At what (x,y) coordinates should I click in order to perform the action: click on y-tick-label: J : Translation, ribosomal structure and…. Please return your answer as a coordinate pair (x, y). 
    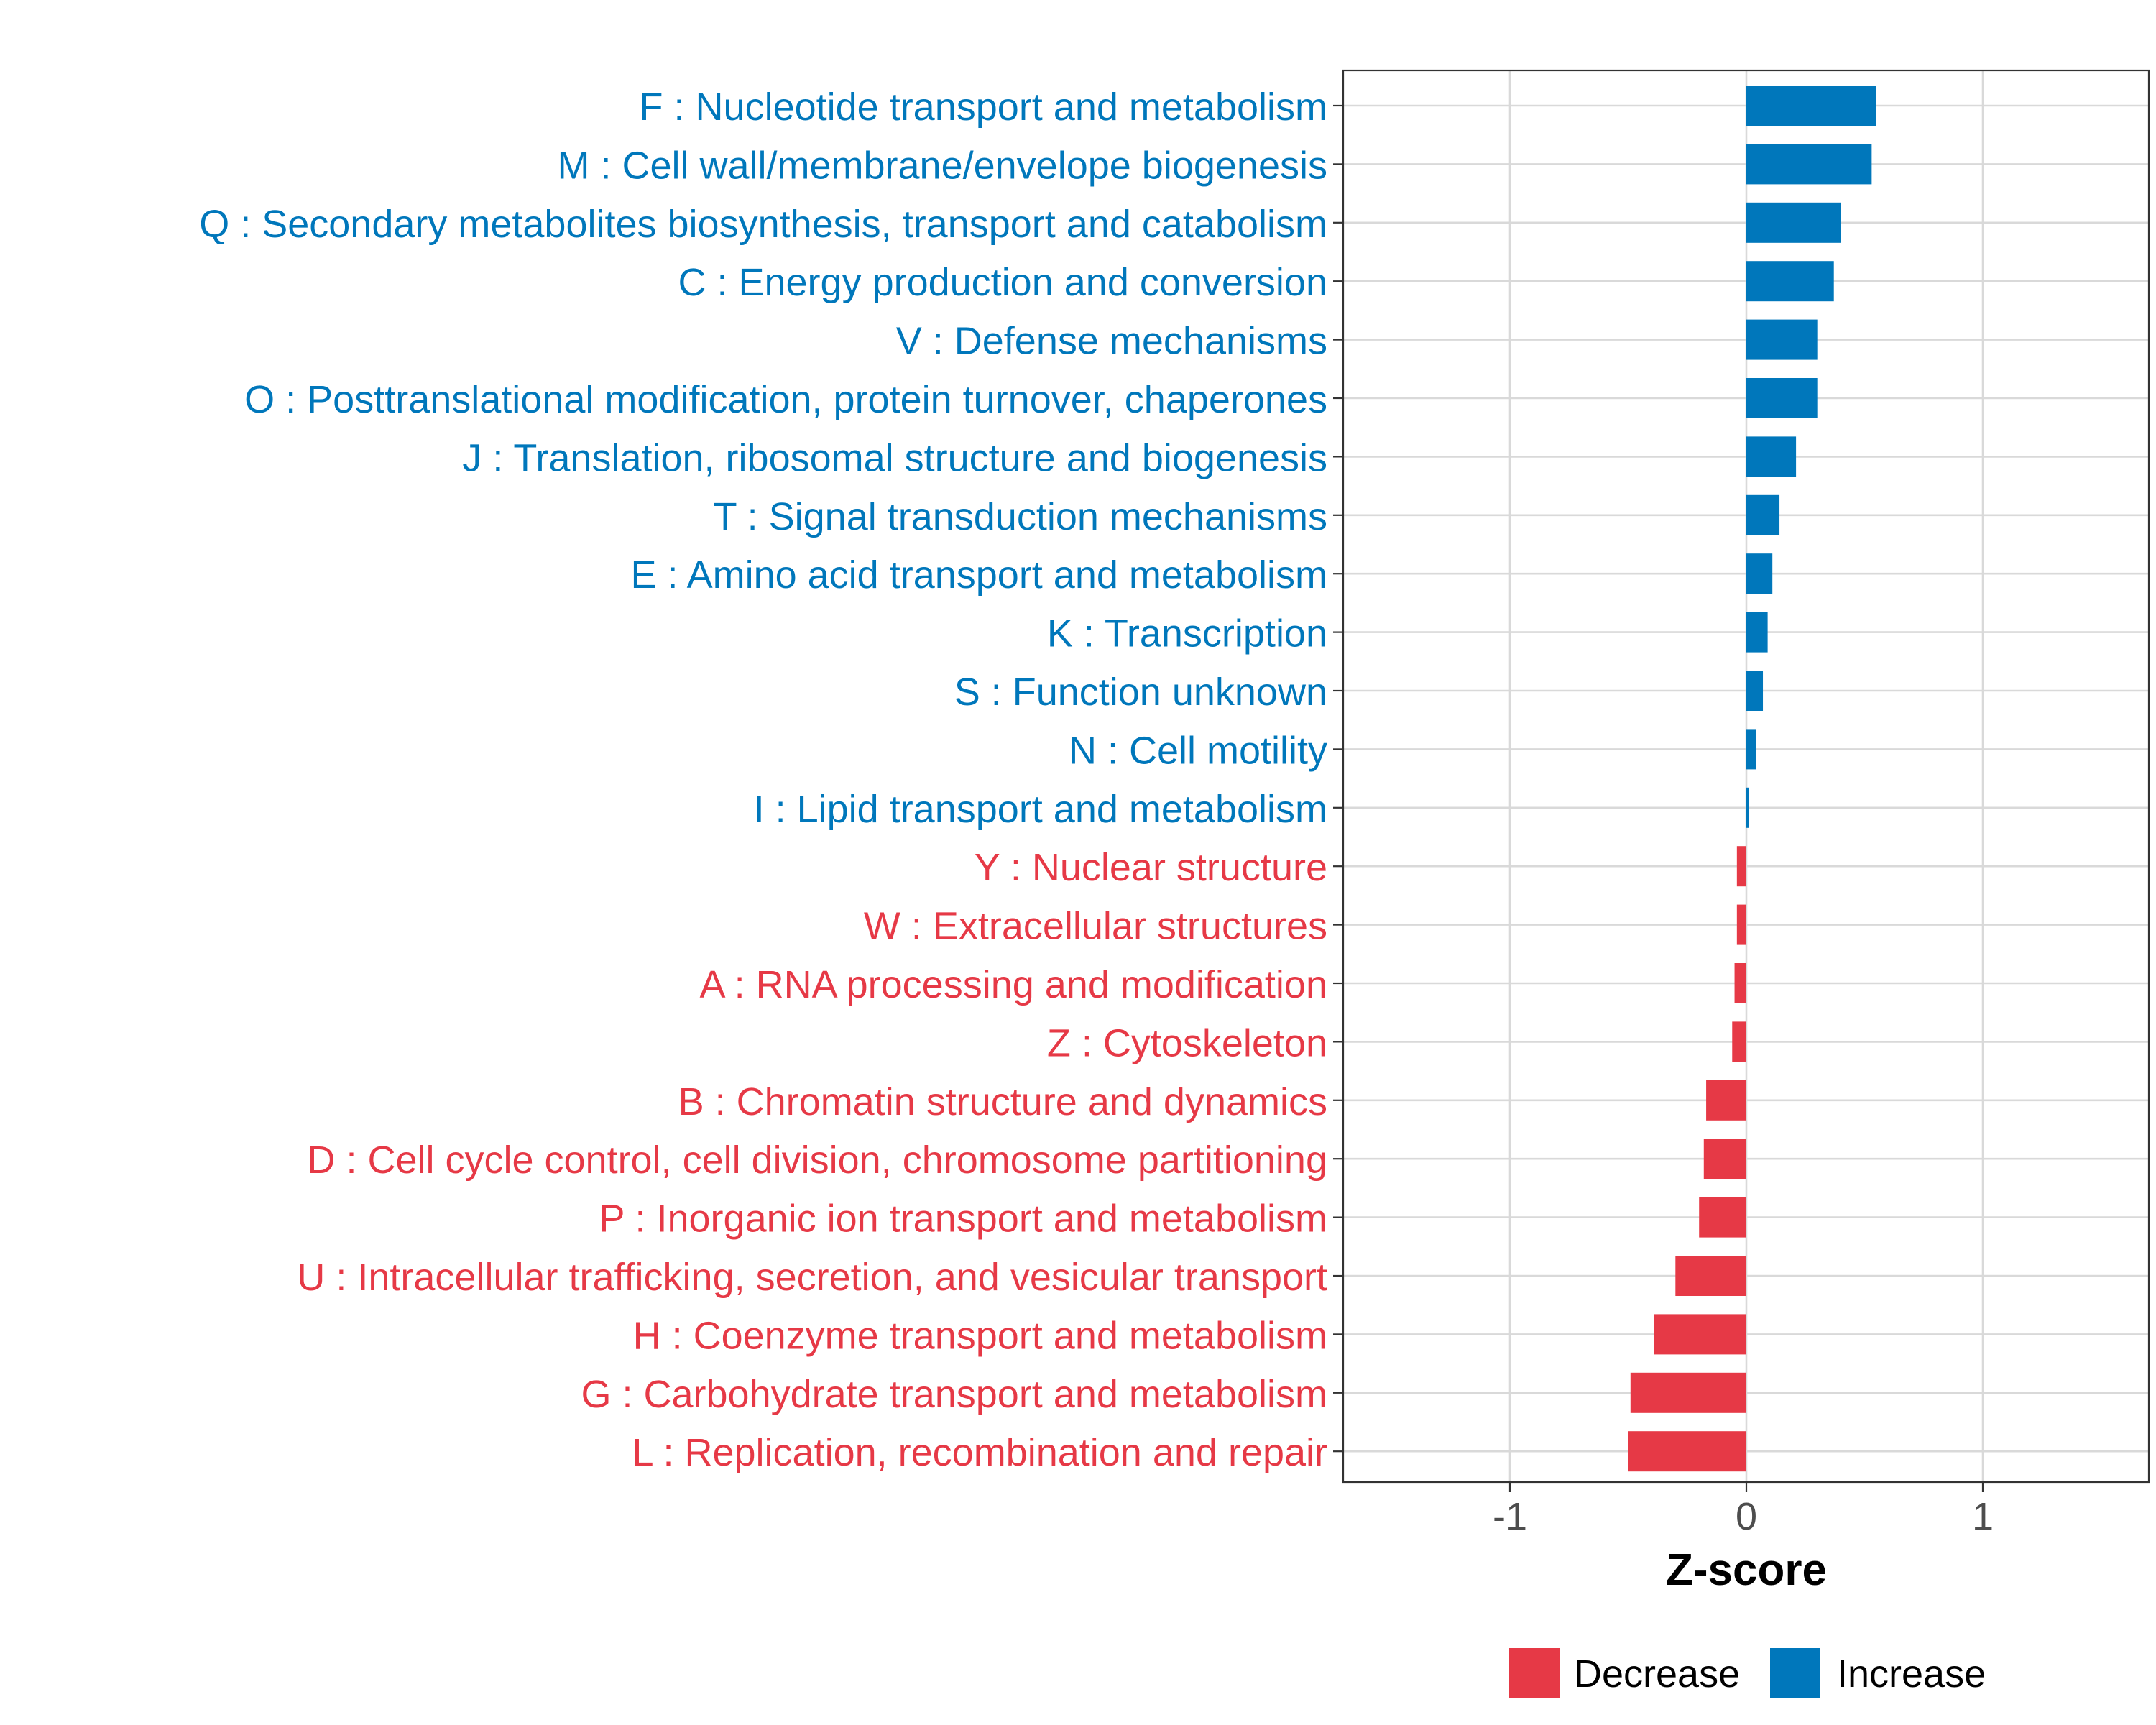
    Looking at the image, I should click on (894, 457).